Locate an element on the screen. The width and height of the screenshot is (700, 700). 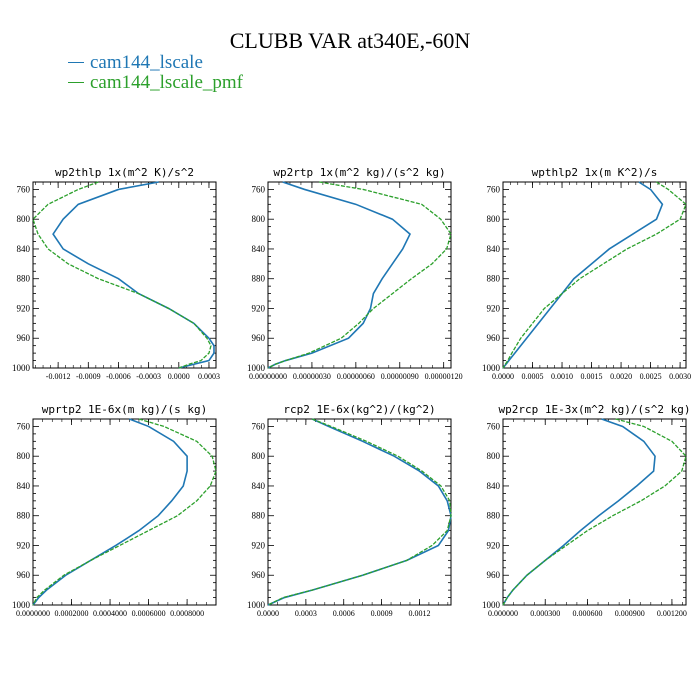
x-tick-label: 0.000000 is located at coordinates (503, 613).